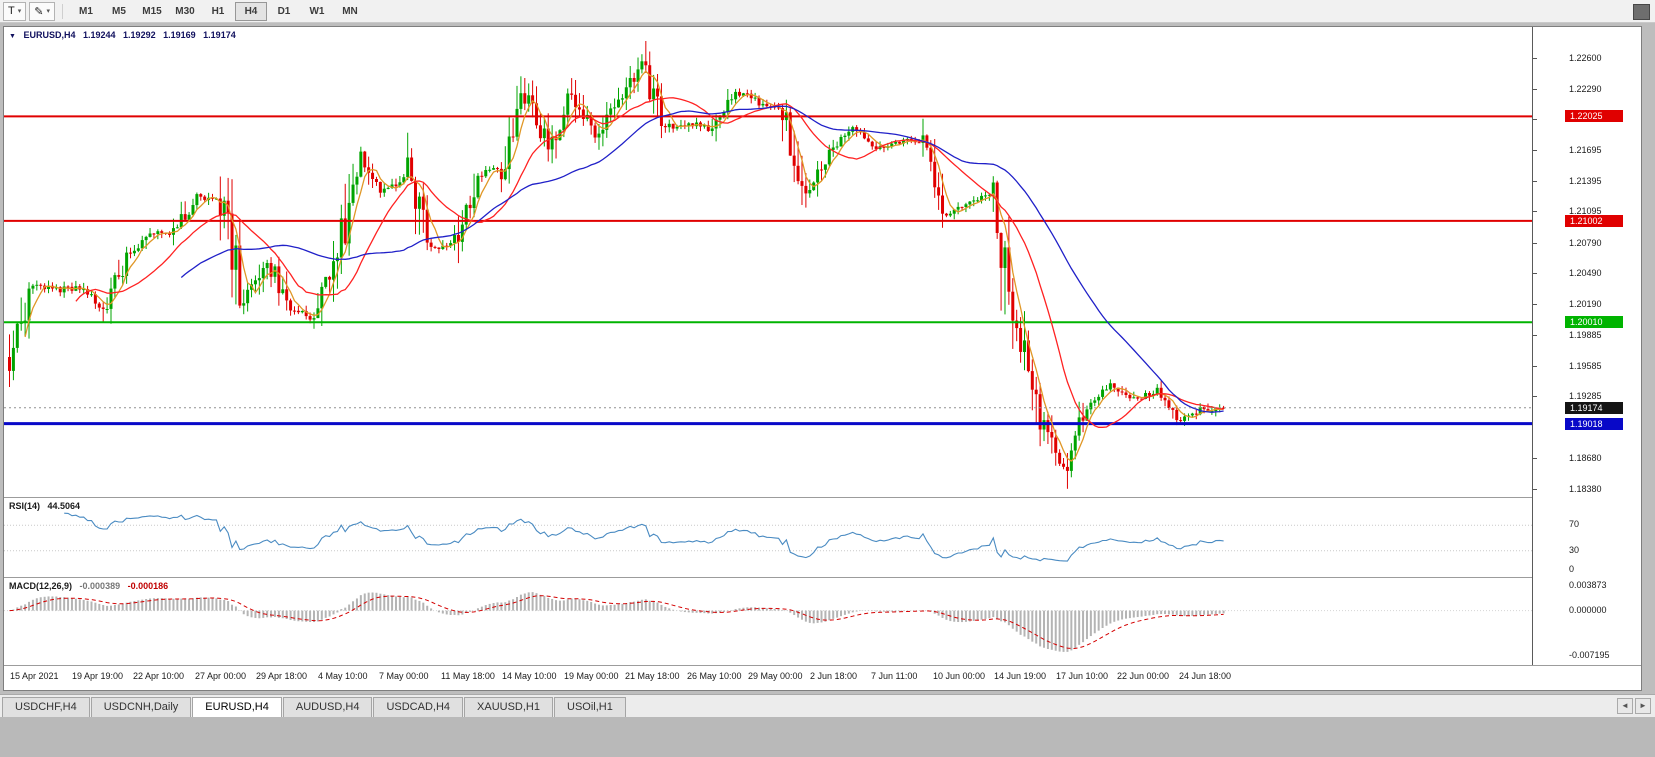 The height and width of the screenshot is (757, 1655). What do you see at coordinates (959, 676) in the screenshot?
I see `time-axis-label: 10 Jun 00:00` at bounding box center [959, 676].